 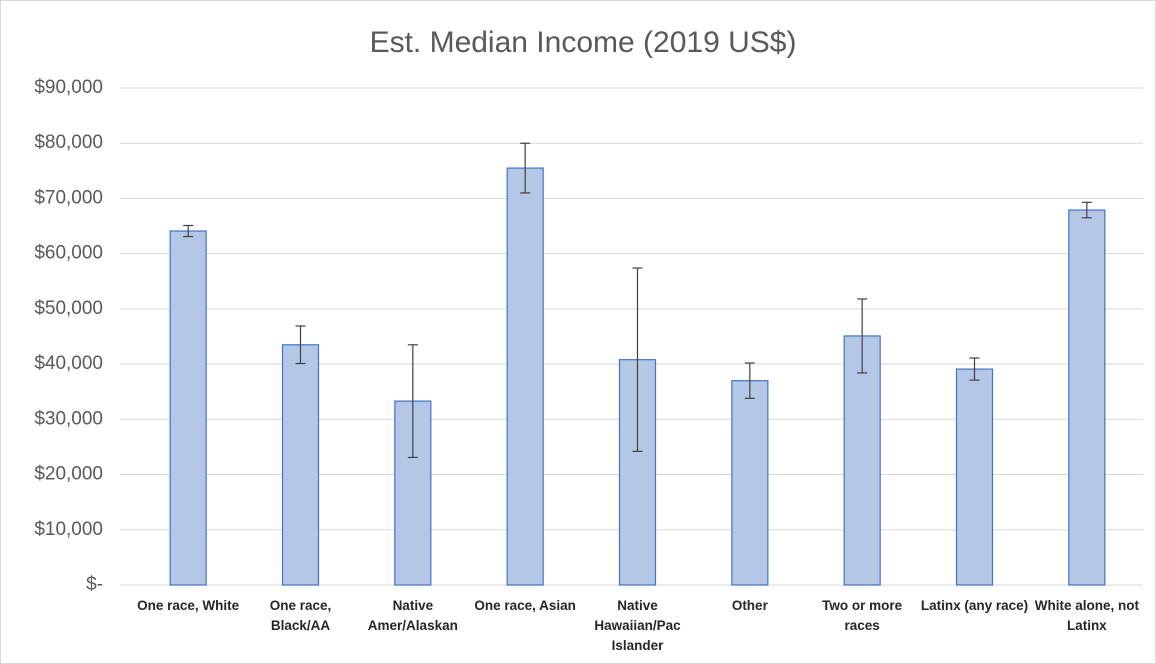 I want to click on y-tick-label: $40,000, so click(x=68, y=363).